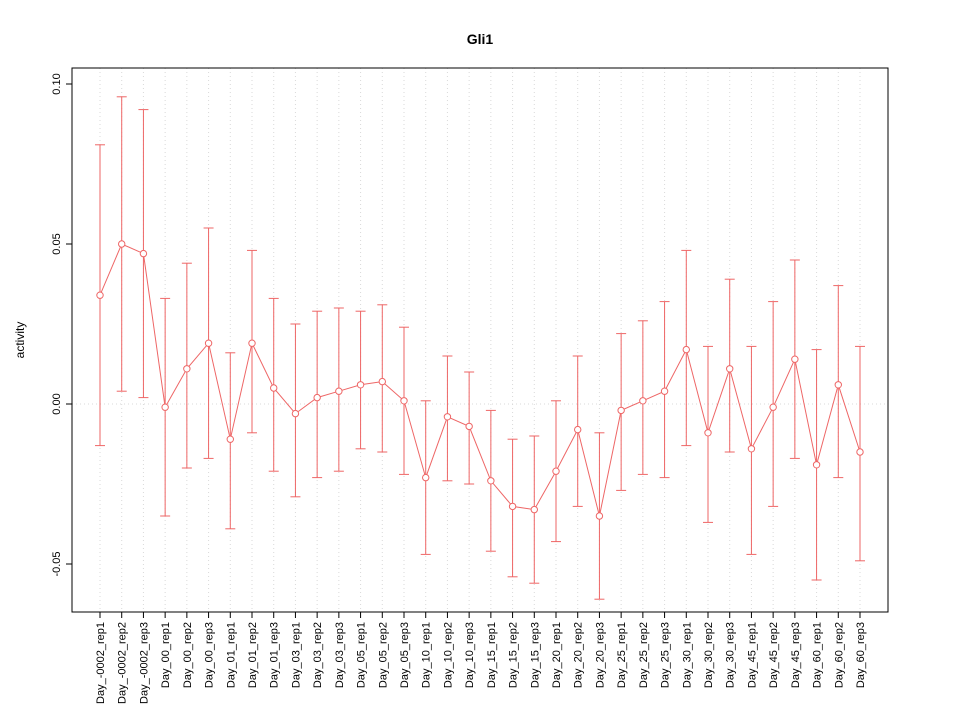  I want to click on error-bar, so click(360, 380).